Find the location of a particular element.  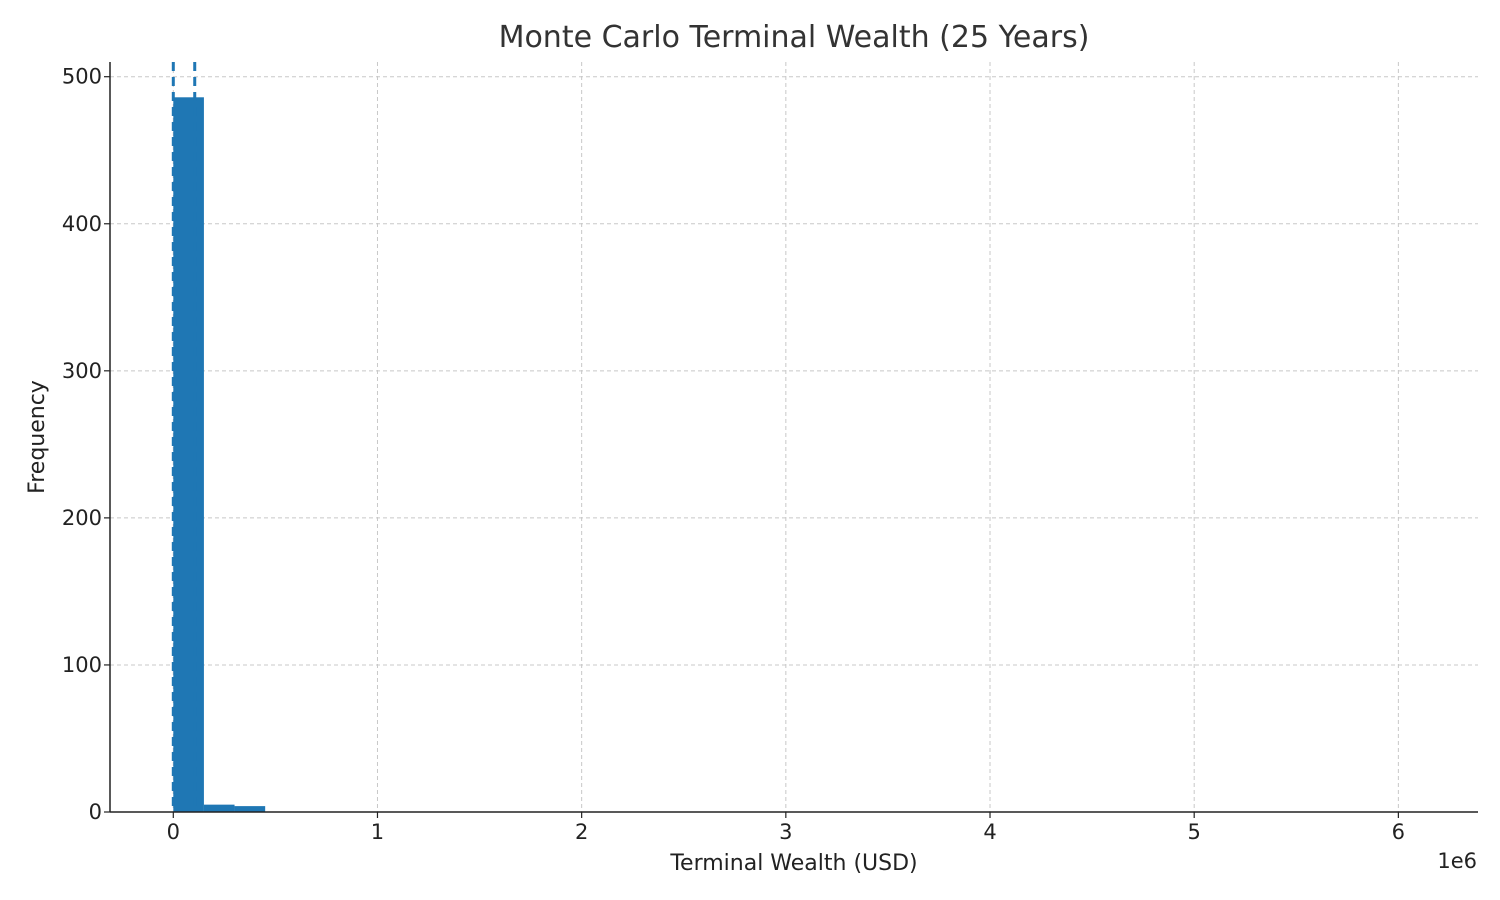

y-tick-label: 300 is located at coordinates (82, 371).